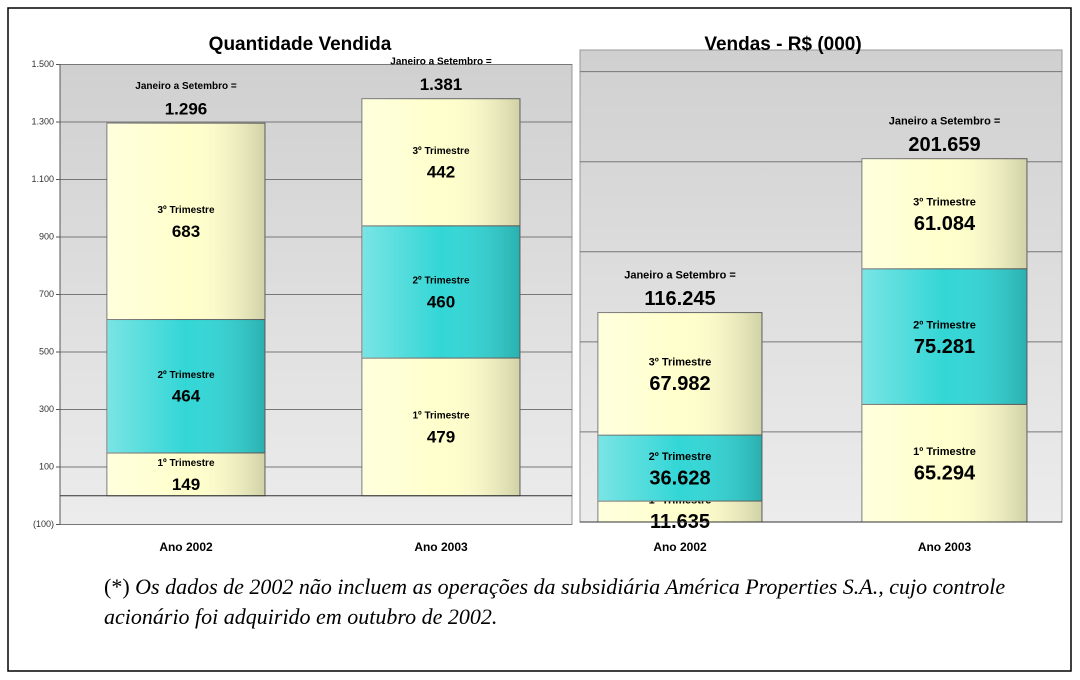 The height and width of the screenshot is (680, 1080). Describe the element at coordinates (42, 179) in the screenshot. I see `y-tick-label: 1.100` at that location.